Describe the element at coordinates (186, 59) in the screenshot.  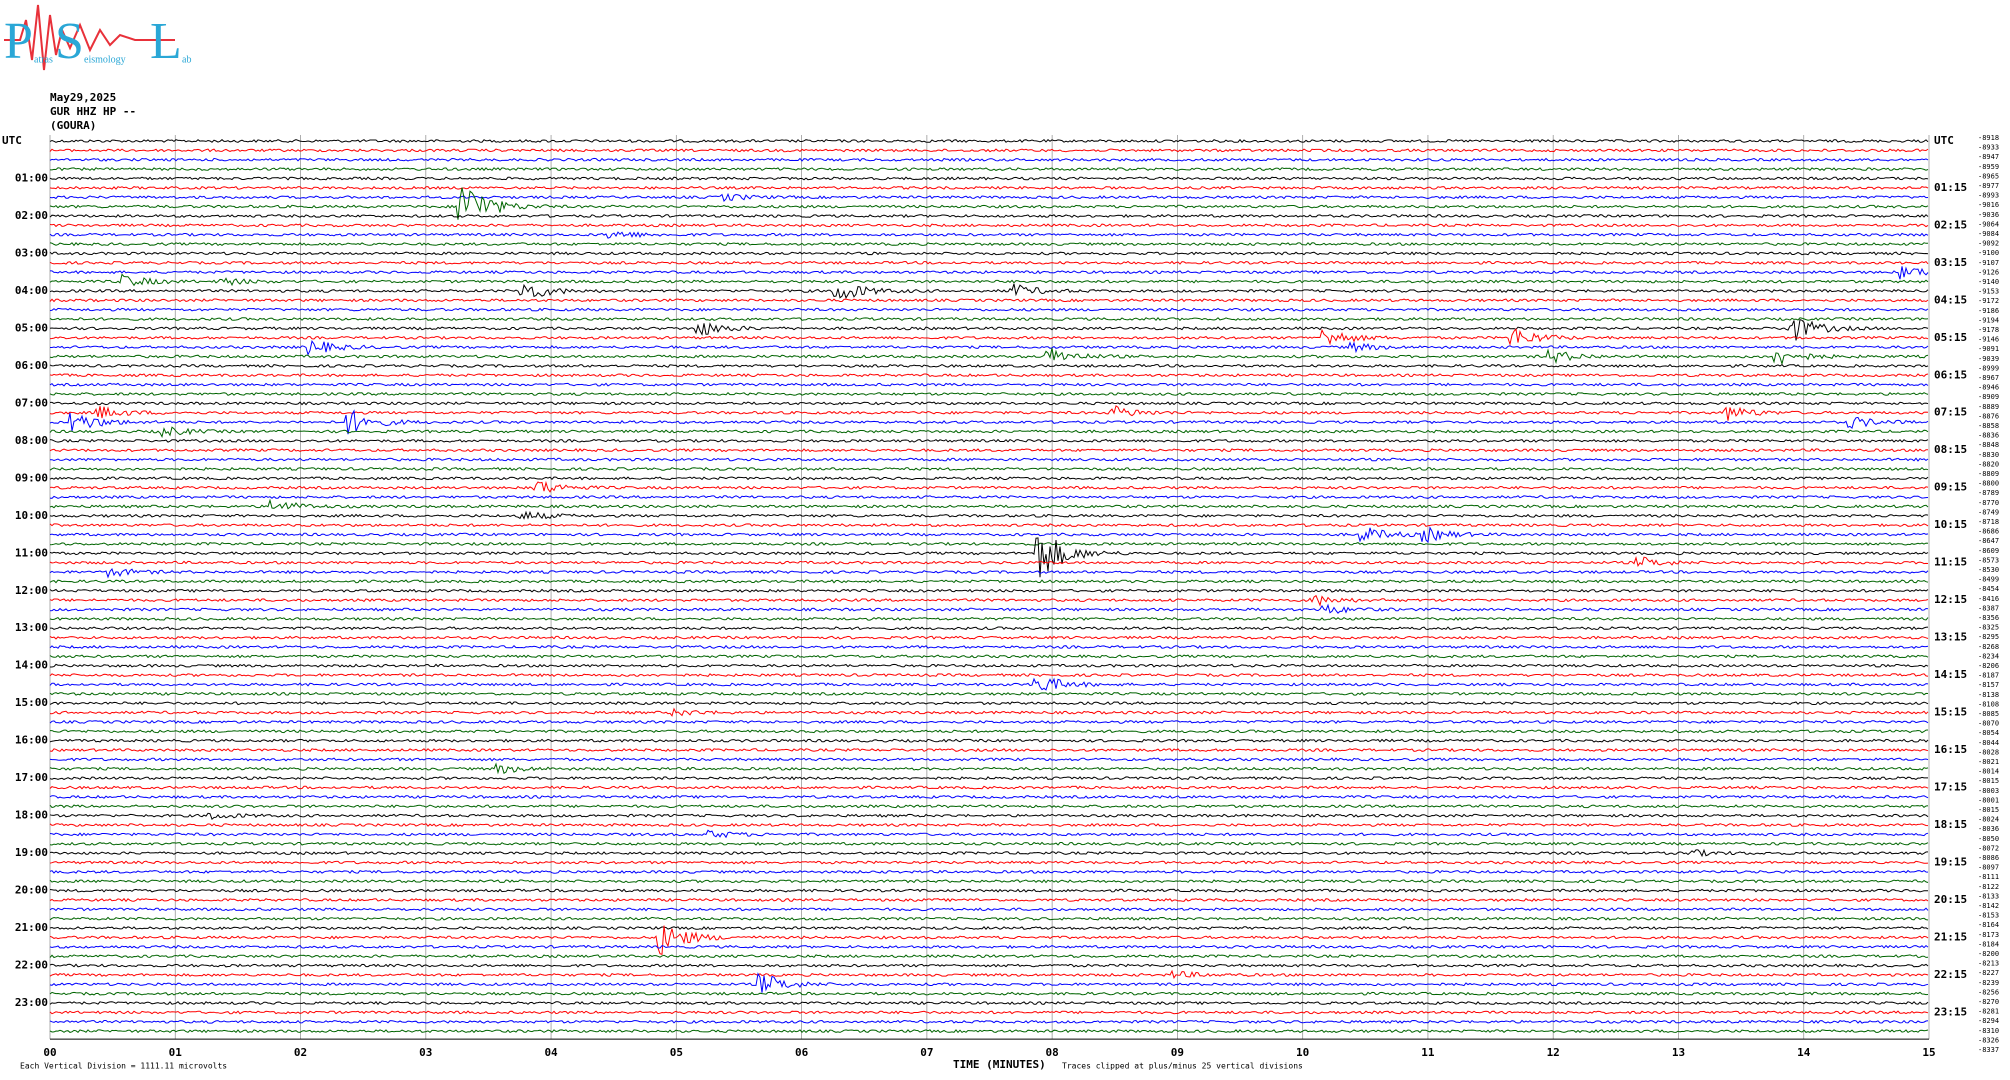
I see `logo-text: ab` at that location.